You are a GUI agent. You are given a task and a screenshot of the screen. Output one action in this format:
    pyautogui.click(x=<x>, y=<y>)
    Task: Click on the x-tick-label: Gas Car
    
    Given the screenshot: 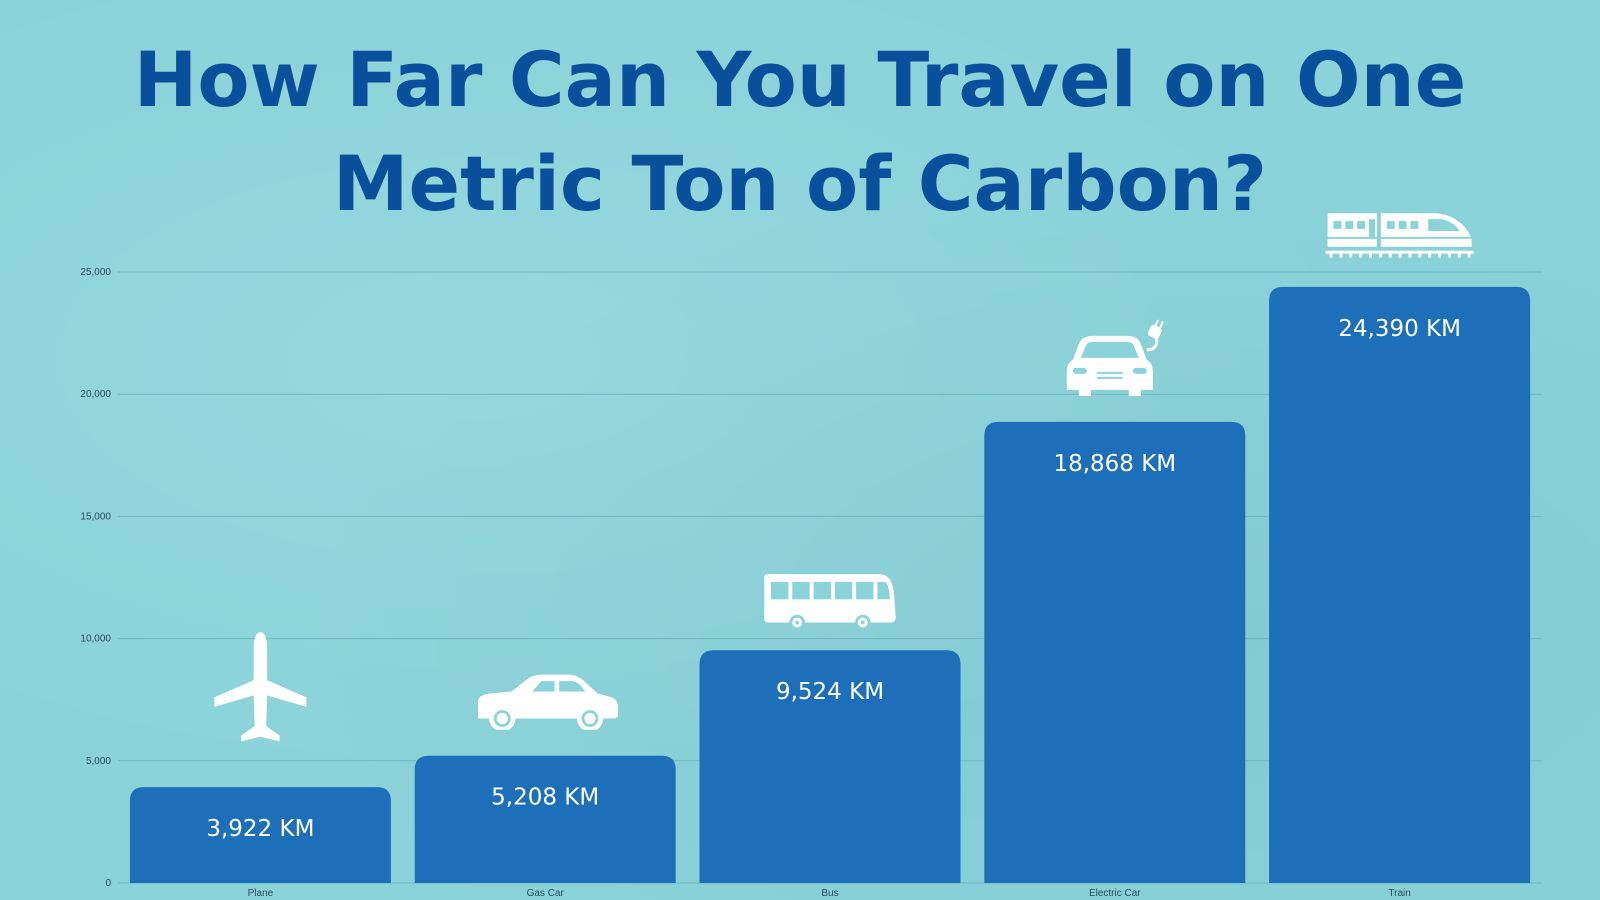 What is the action you would take?
    pyautogui.click(x=546, y=893)
    